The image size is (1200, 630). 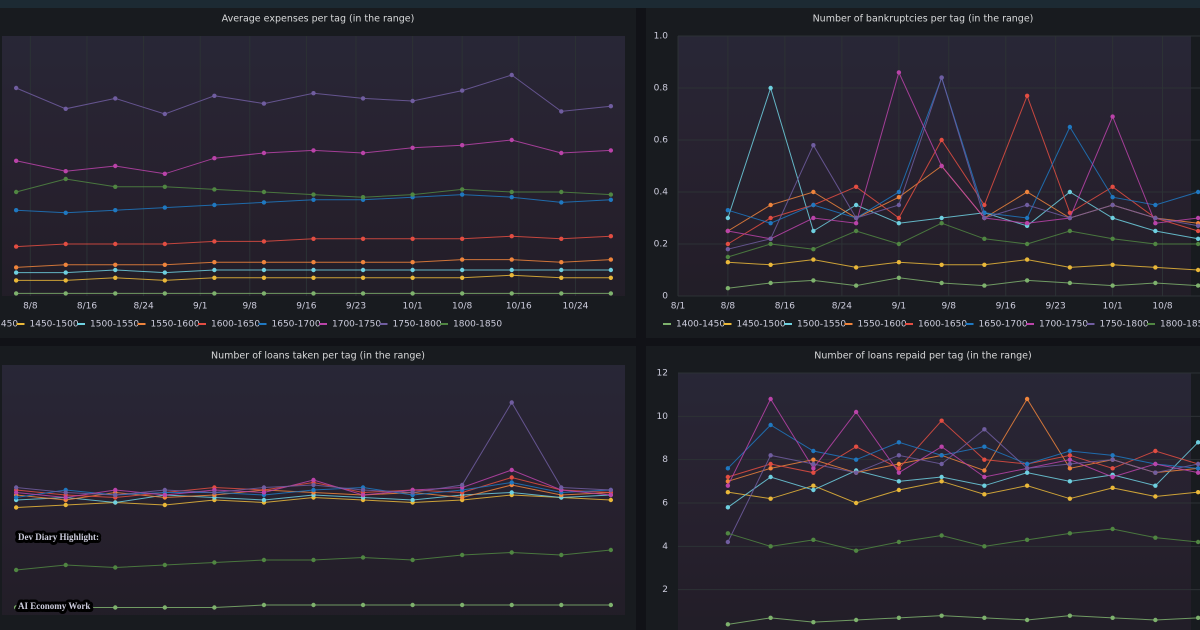 I want to click on legend-label: 1750-1800, so click(x=1124, y=325).